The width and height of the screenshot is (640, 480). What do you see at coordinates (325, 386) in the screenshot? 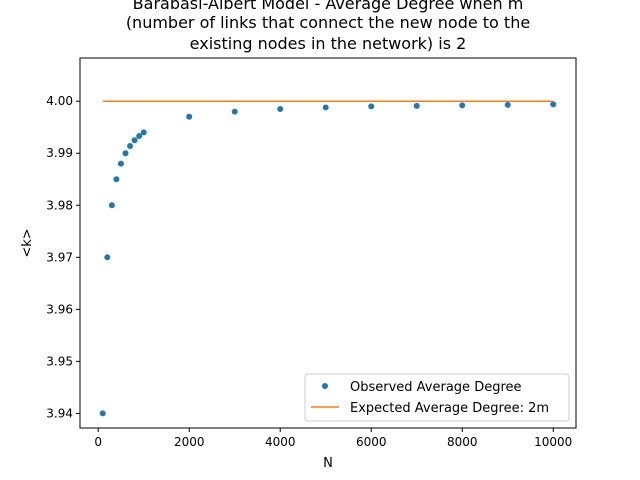
I see `legend-marker-observed` at bounding box center [325, 386].